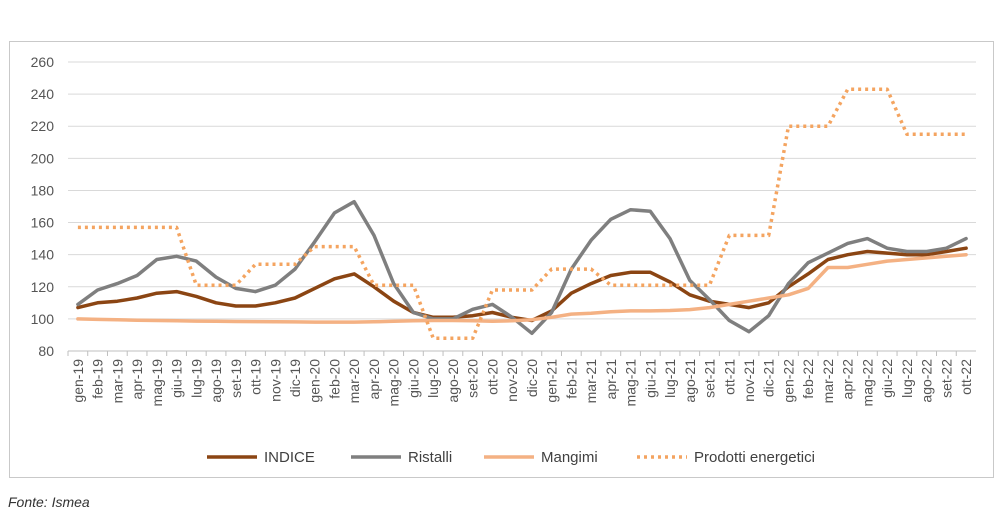  Describe the element at coordinates (137, 379) in the screenshot. I see `x-tick-label: apr-19` at that location.